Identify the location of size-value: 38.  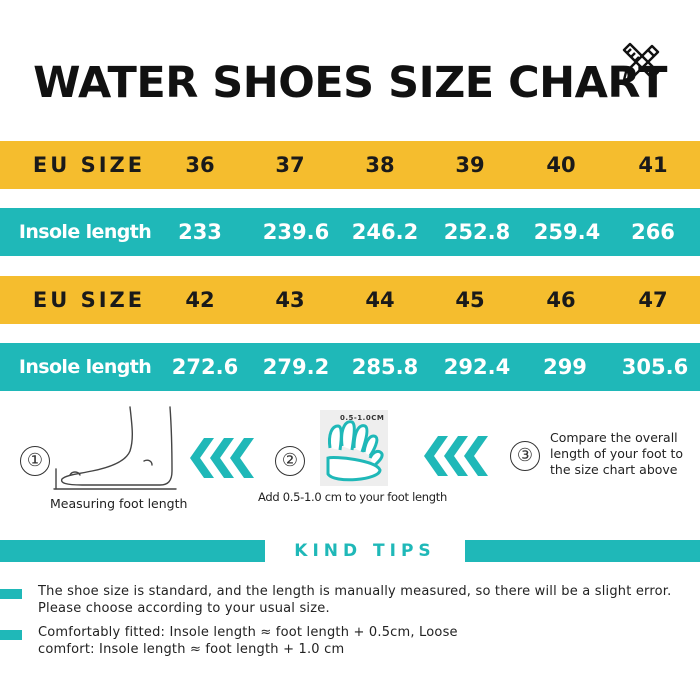
(380, 165).